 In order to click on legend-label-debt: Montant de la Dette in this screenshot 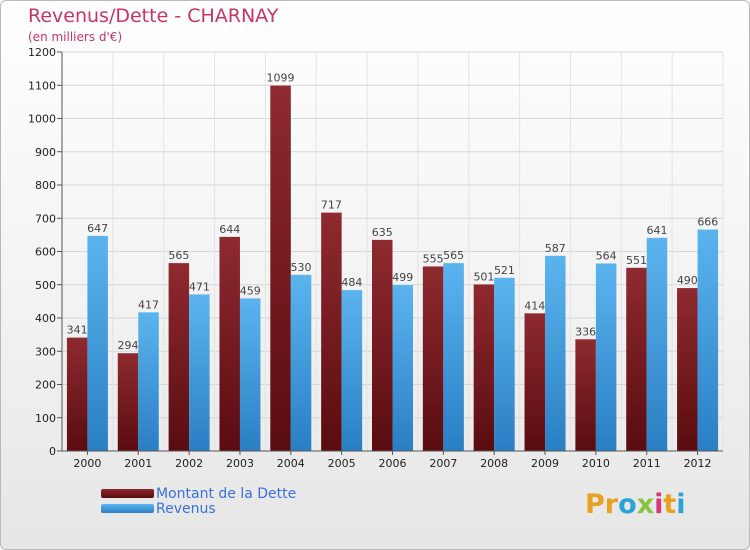, I will do `click(226, 494)`.